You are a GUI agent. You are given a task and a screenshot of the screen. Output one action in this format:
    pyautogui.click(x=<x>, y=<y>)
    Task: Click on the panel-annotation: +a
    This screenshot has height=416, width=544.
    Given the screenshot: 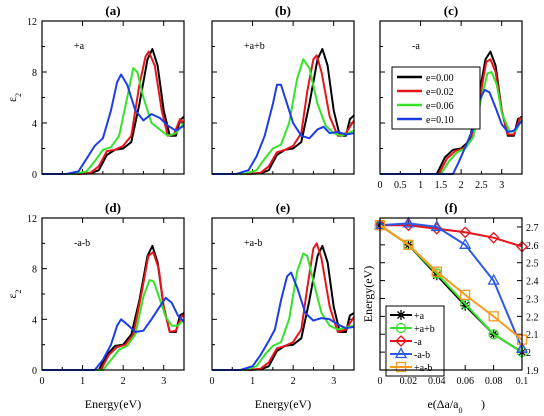 What is the action you would take?
    pyautogui.click(x=79, y=46)
    